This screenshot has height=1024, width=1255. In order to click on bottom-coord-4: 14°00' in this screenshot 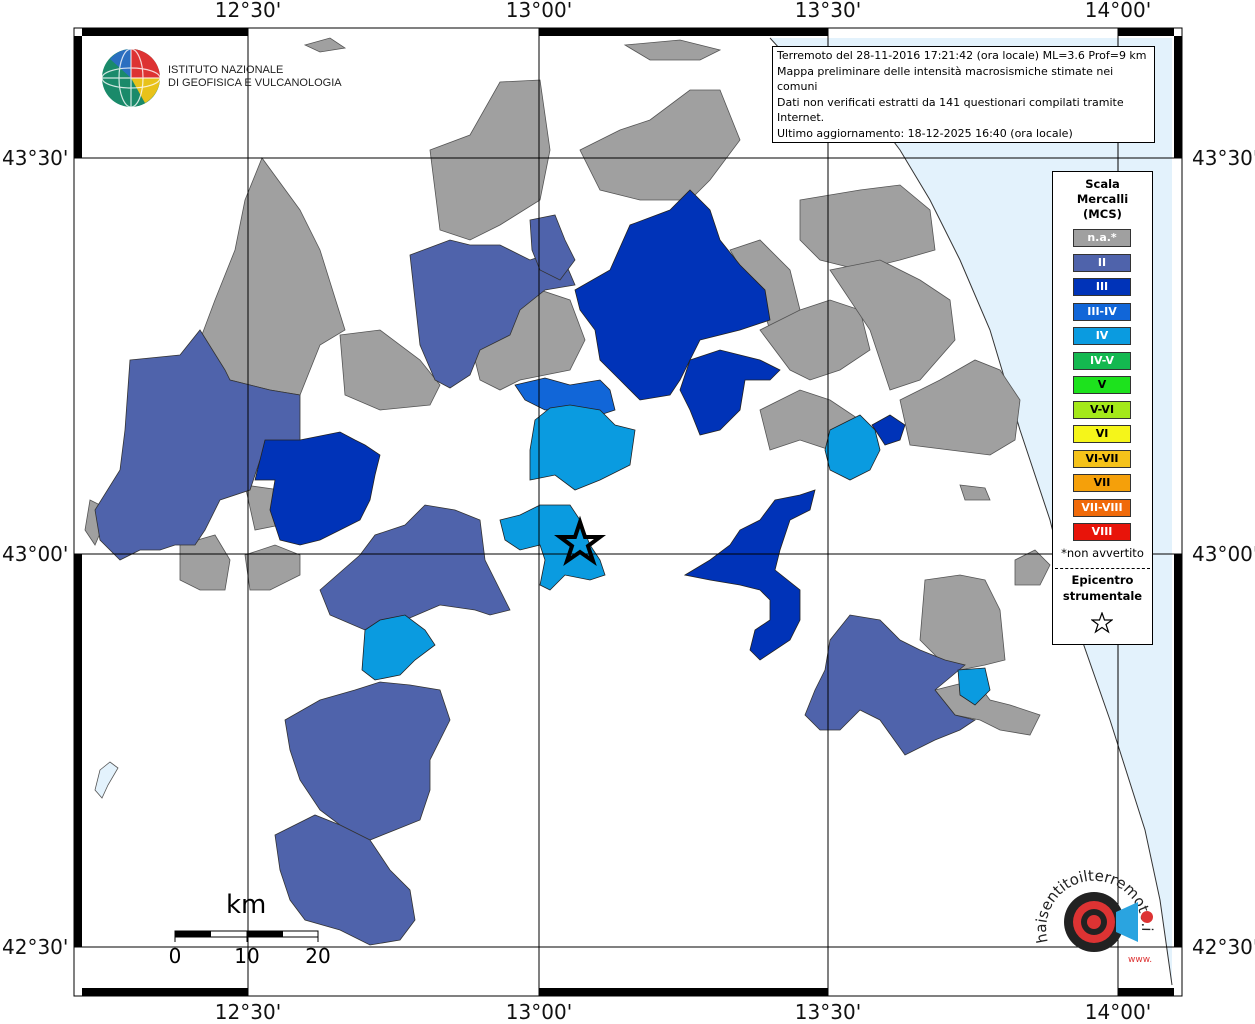, I will do `click(1118, 1012)`.